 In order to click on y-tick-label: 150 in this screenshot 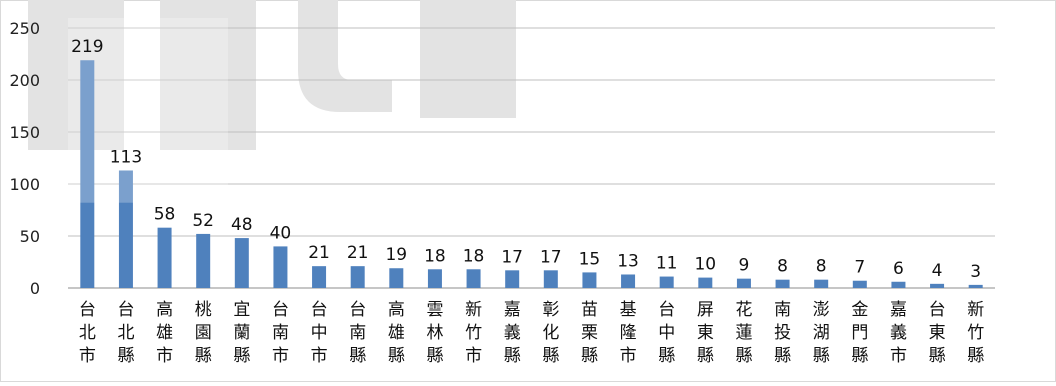, I will do `click(24, 132)`.